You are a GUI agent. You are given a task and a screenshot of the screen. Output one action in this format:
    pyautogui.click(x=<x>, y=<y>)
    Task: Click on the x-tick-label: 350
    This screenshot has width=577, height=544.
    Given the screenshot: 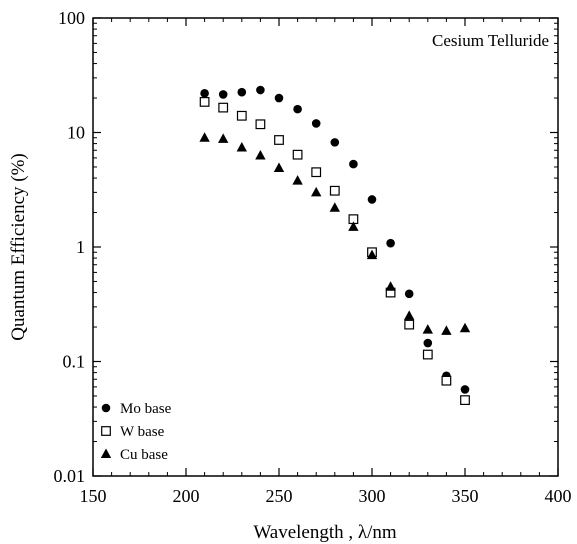 What is the action you would take?
    pyautogui.click(x=465, y=496)
    